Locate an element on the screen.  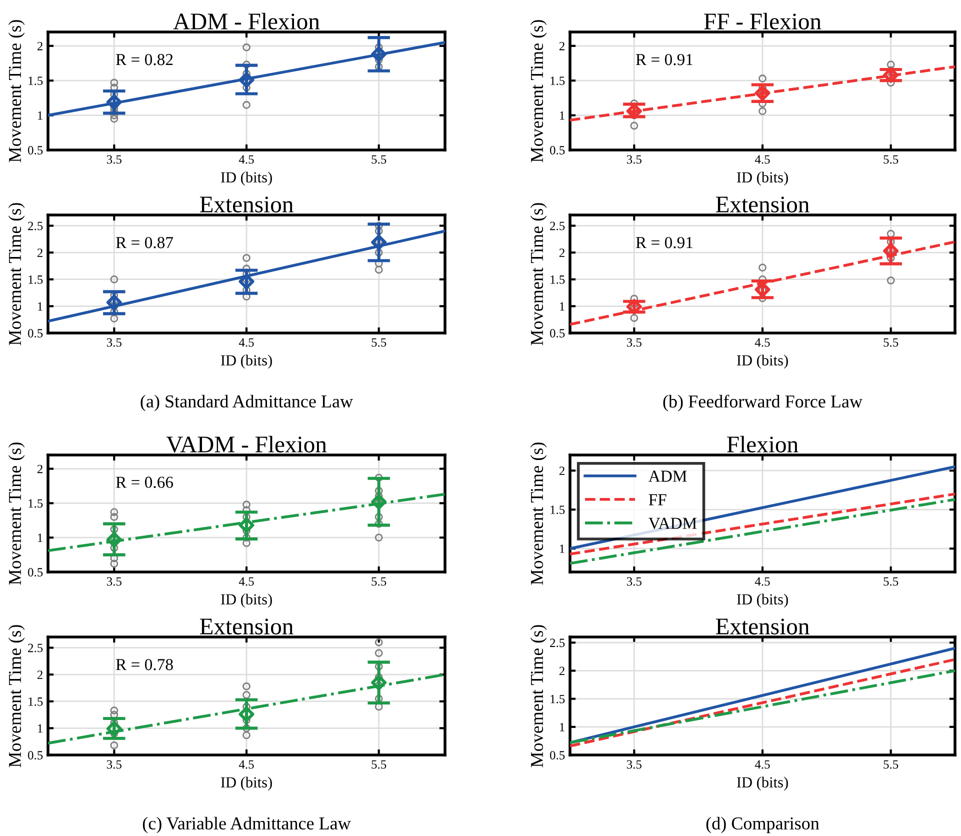
annotation: R = 0.66 is located at coordinates (145, 482).